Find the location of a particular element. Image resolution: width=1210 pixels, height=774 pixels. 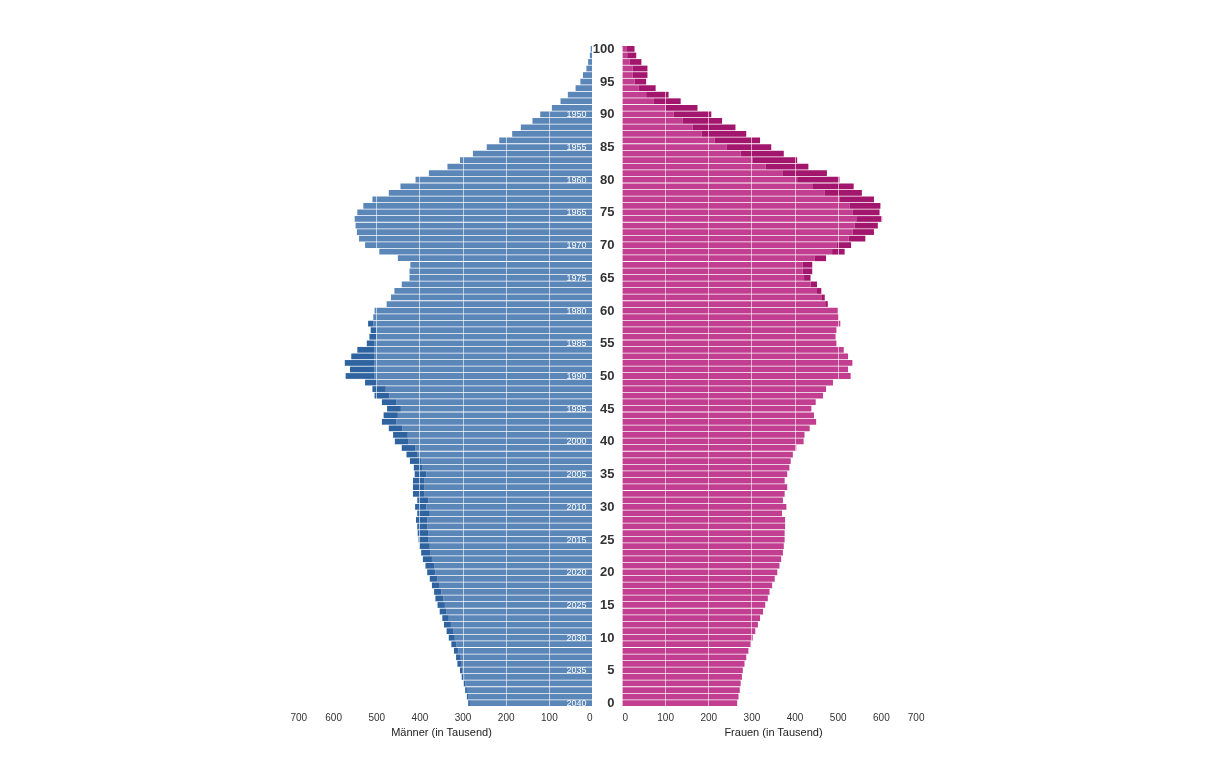

y-tick-label: 5 is located at coordinates (611, 670).